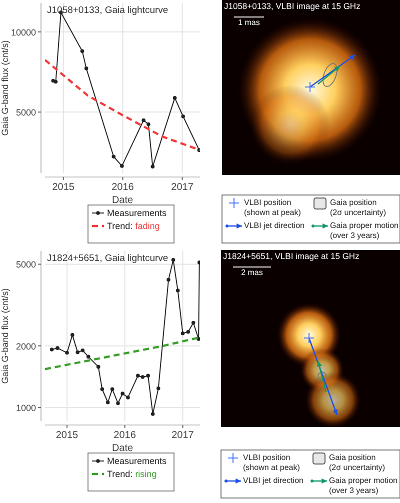  I want to click on y-tick-label: 10000, so click(23, 32).